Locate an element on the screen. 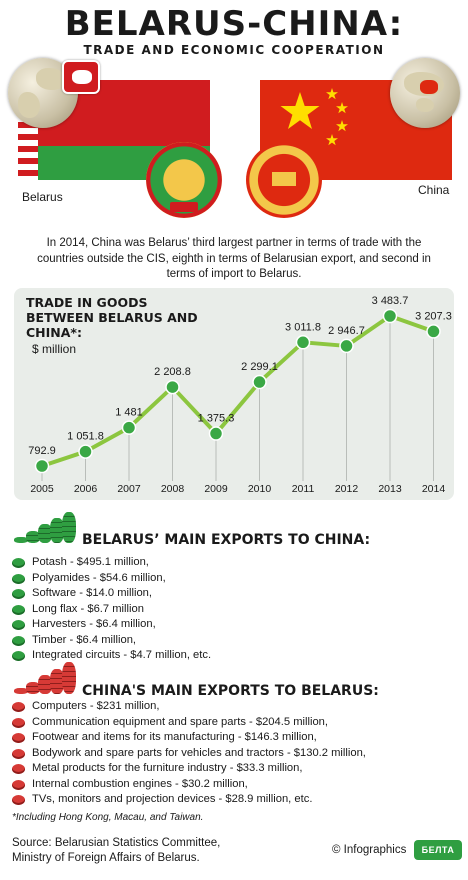  x-tick-label: 2012 is located at coordinates (347, 489).